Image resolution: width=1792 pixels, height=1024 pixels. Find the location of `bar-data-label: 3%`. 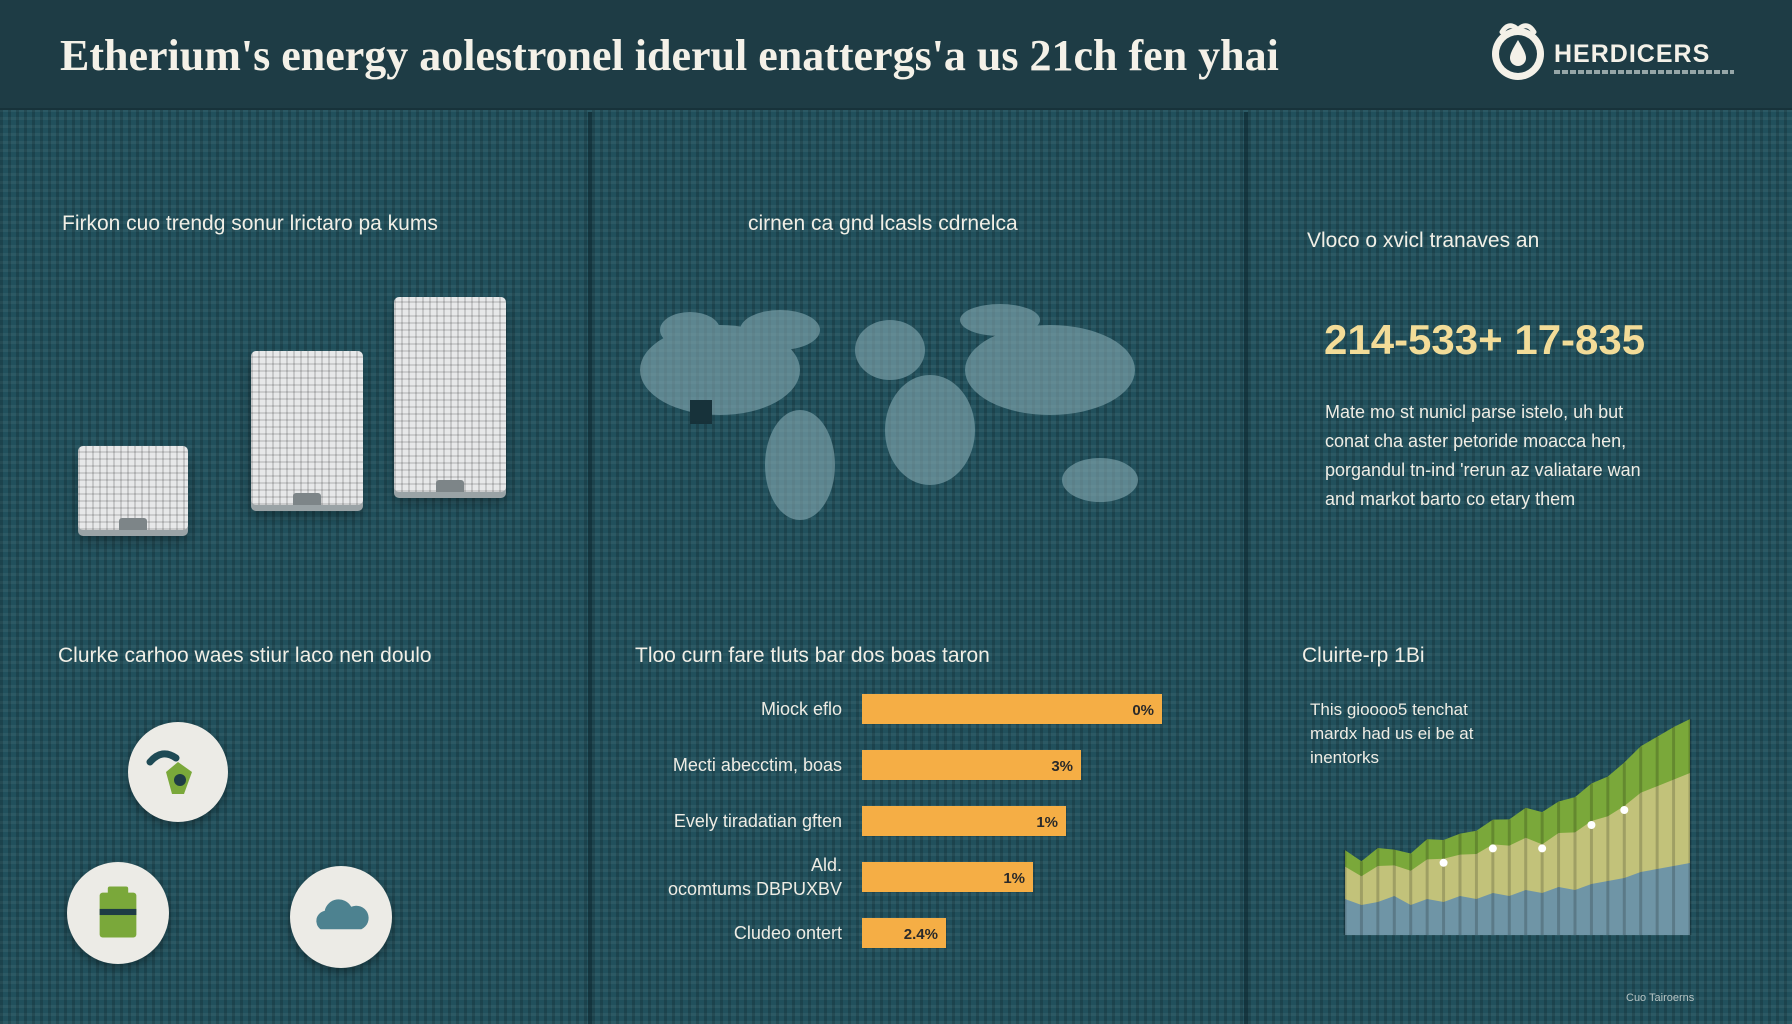

bar-data-label: 3% is located at coordinates (1062, 766).